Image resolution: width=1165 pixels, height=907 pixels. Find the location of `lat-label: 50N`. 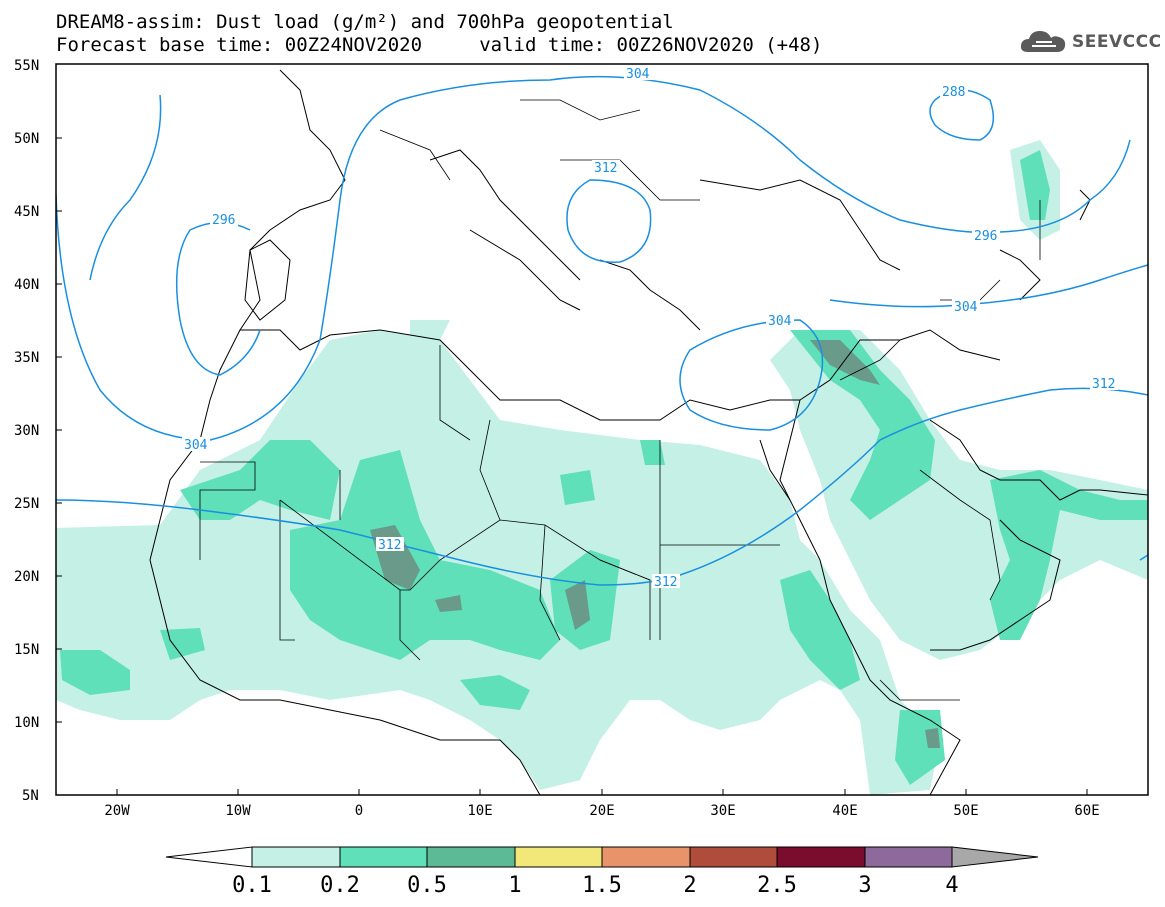

lat-label: 50N is located at coordinates (26, 139).